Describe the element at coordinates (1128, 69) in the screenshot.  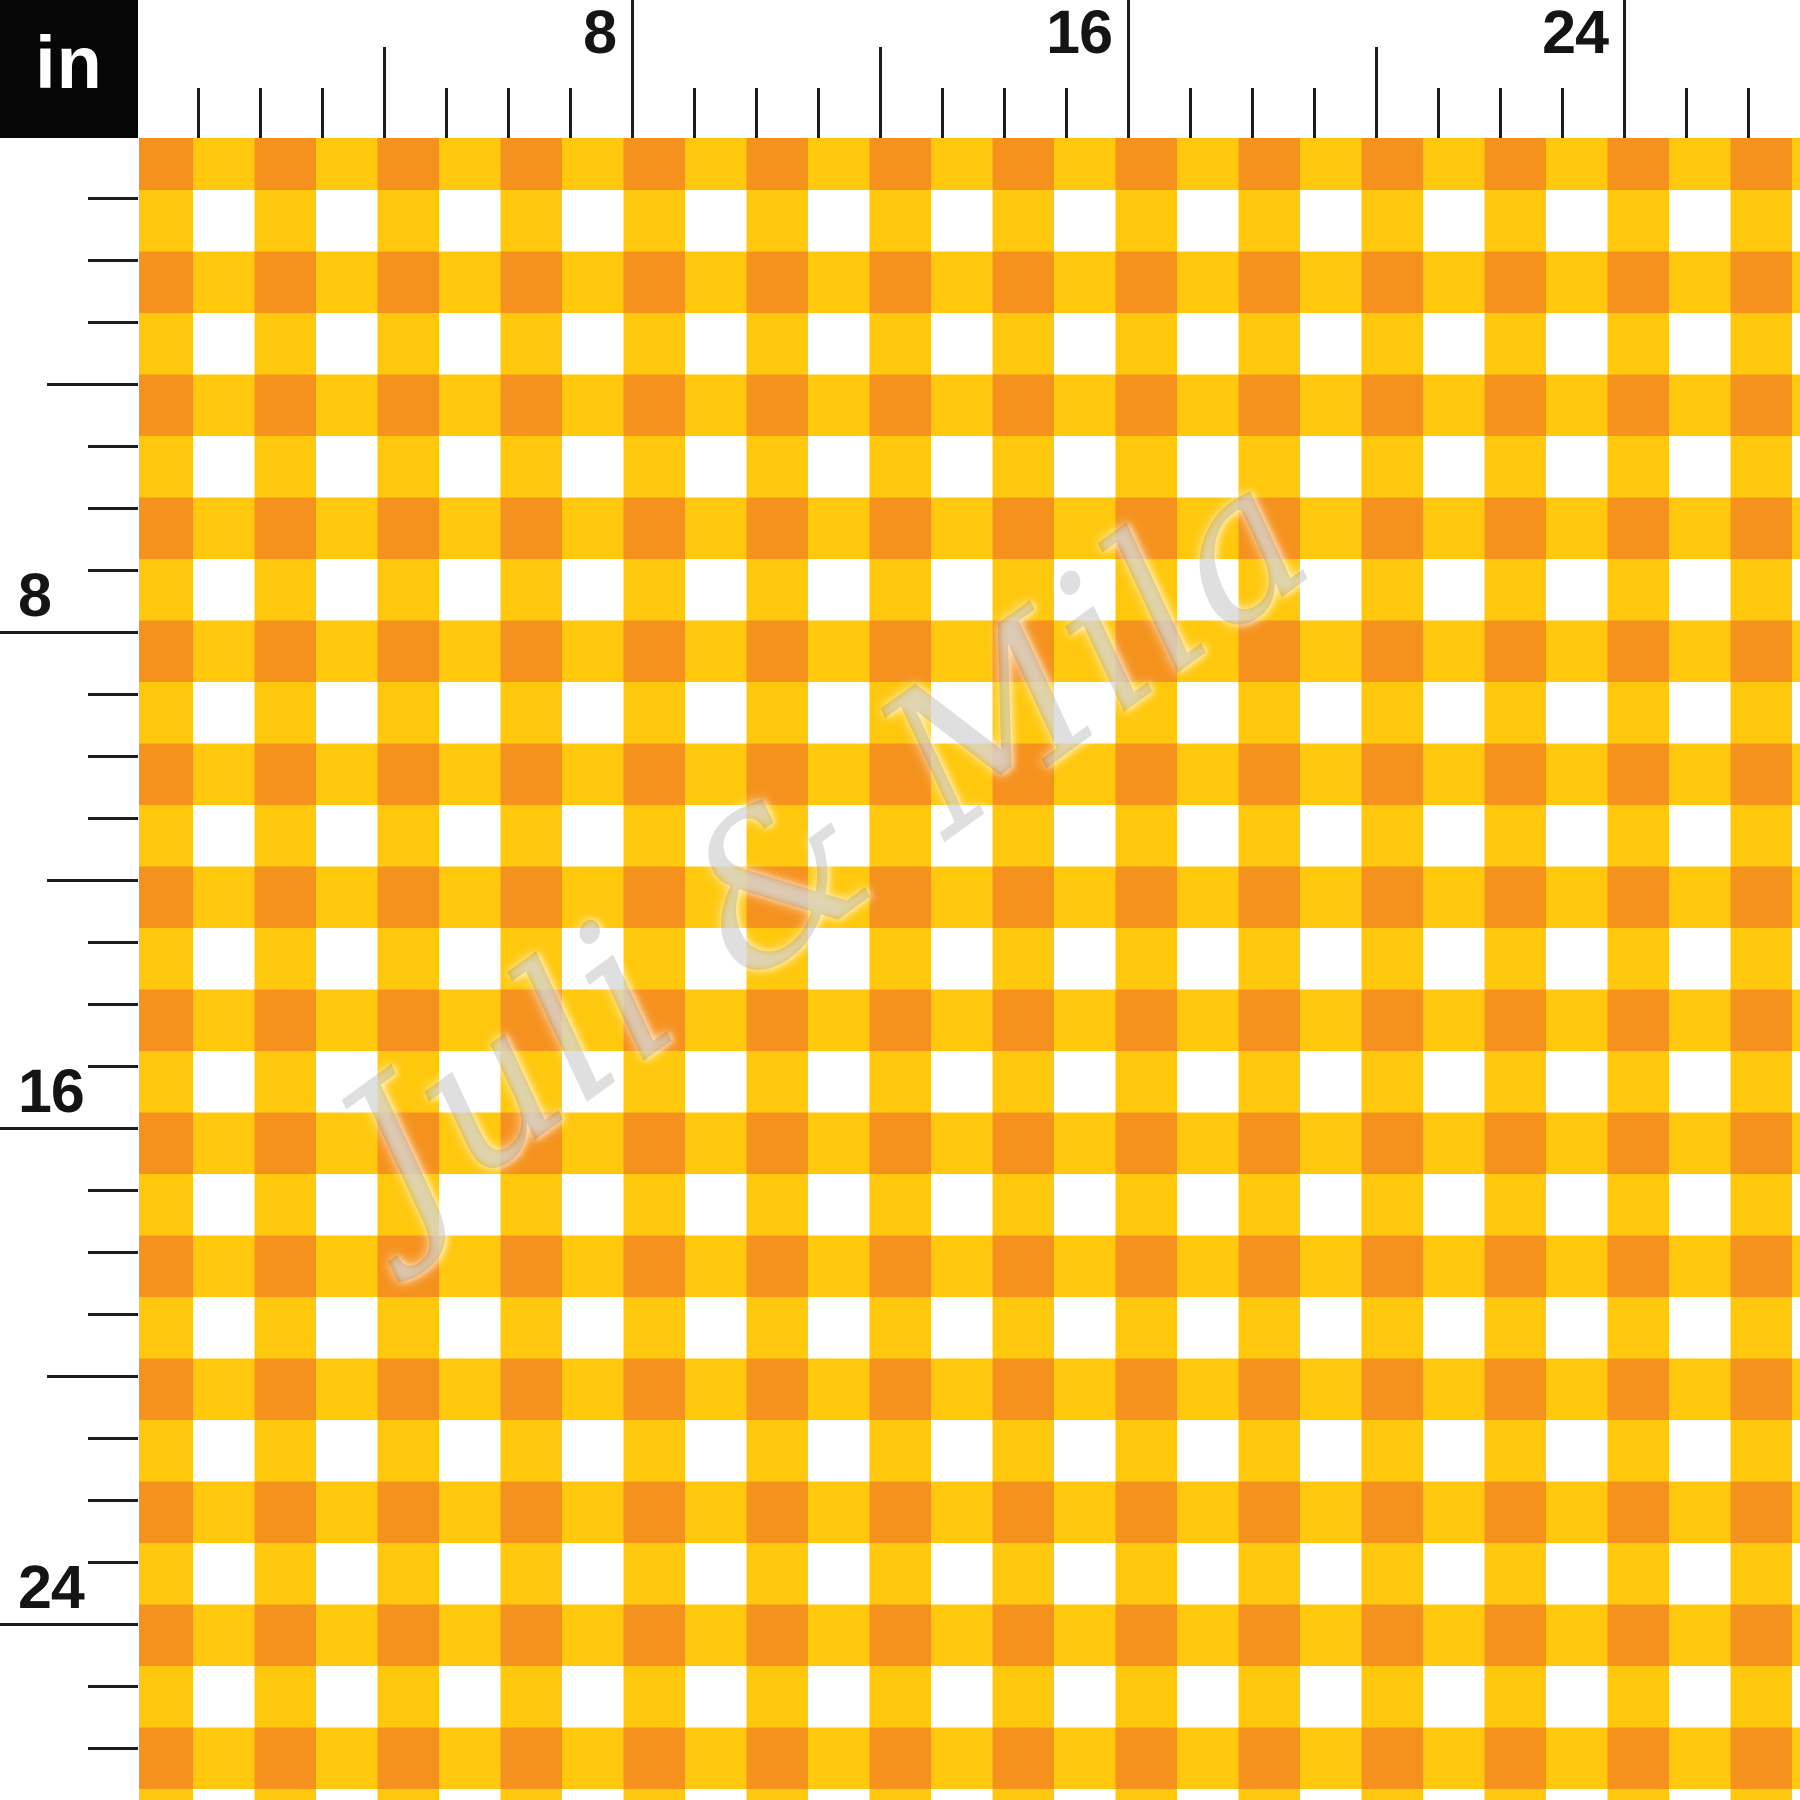
I see `ruler-top-tick-16in` at that location.